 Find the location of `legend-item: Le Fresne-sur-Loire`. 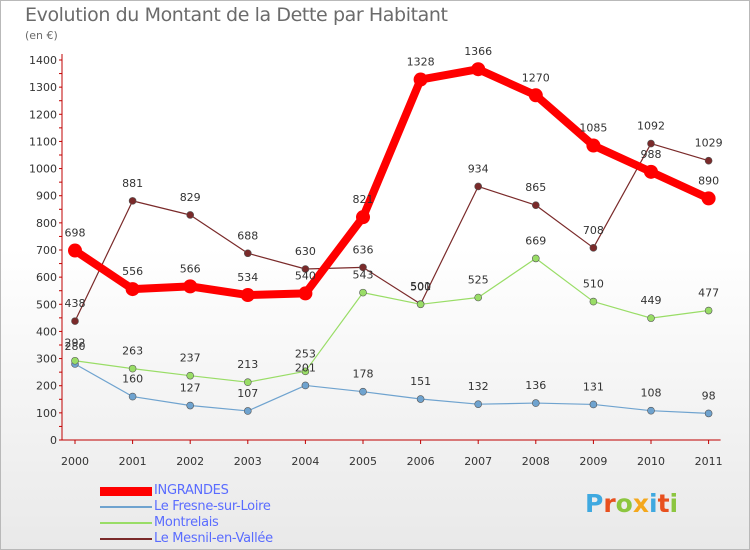

legend-item: Le Fresne-sur-Loire is located at coordinates (186, 507).